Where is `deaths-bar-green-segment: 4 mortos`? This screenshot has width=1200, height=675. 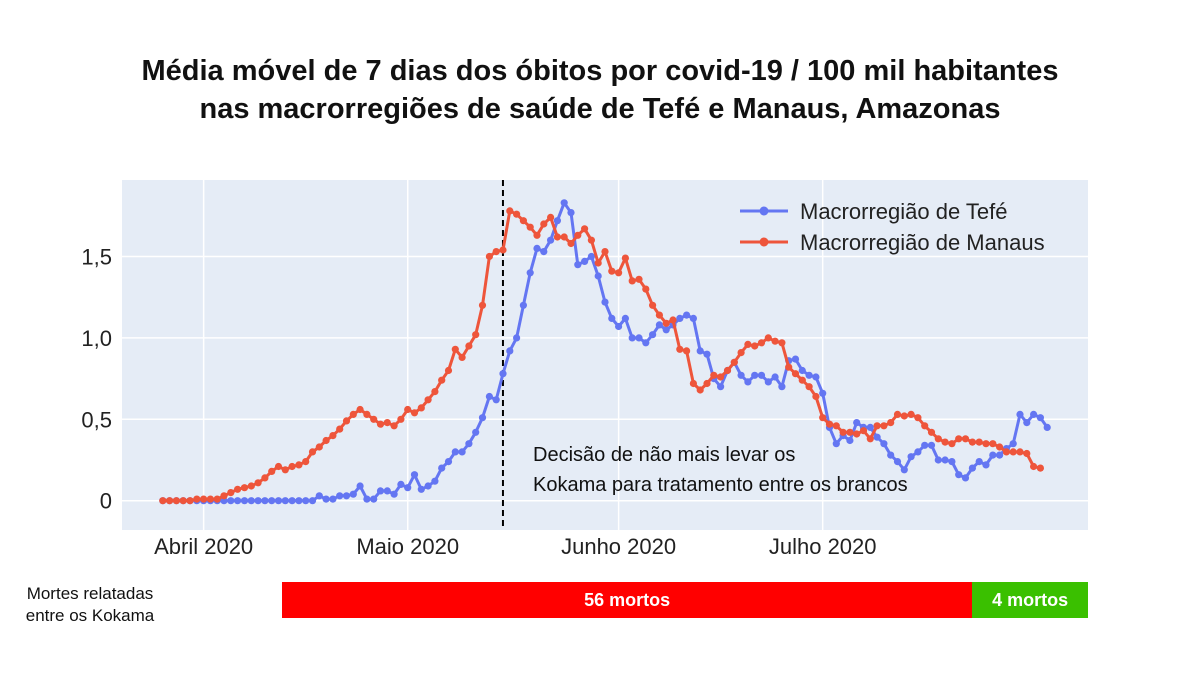 deaths-bar-green-segment: 4 mortos is located at coordinates (1030, 600).